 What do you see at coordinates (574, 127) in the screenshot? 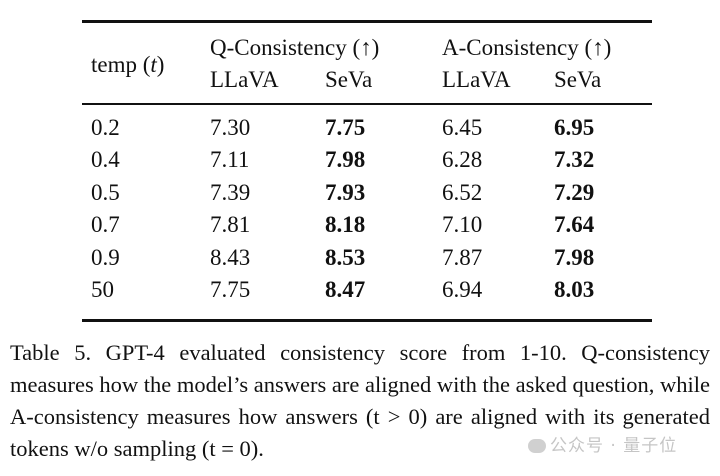
I see `cell-a-seva: 6.95` at bounding box center [574, 127].